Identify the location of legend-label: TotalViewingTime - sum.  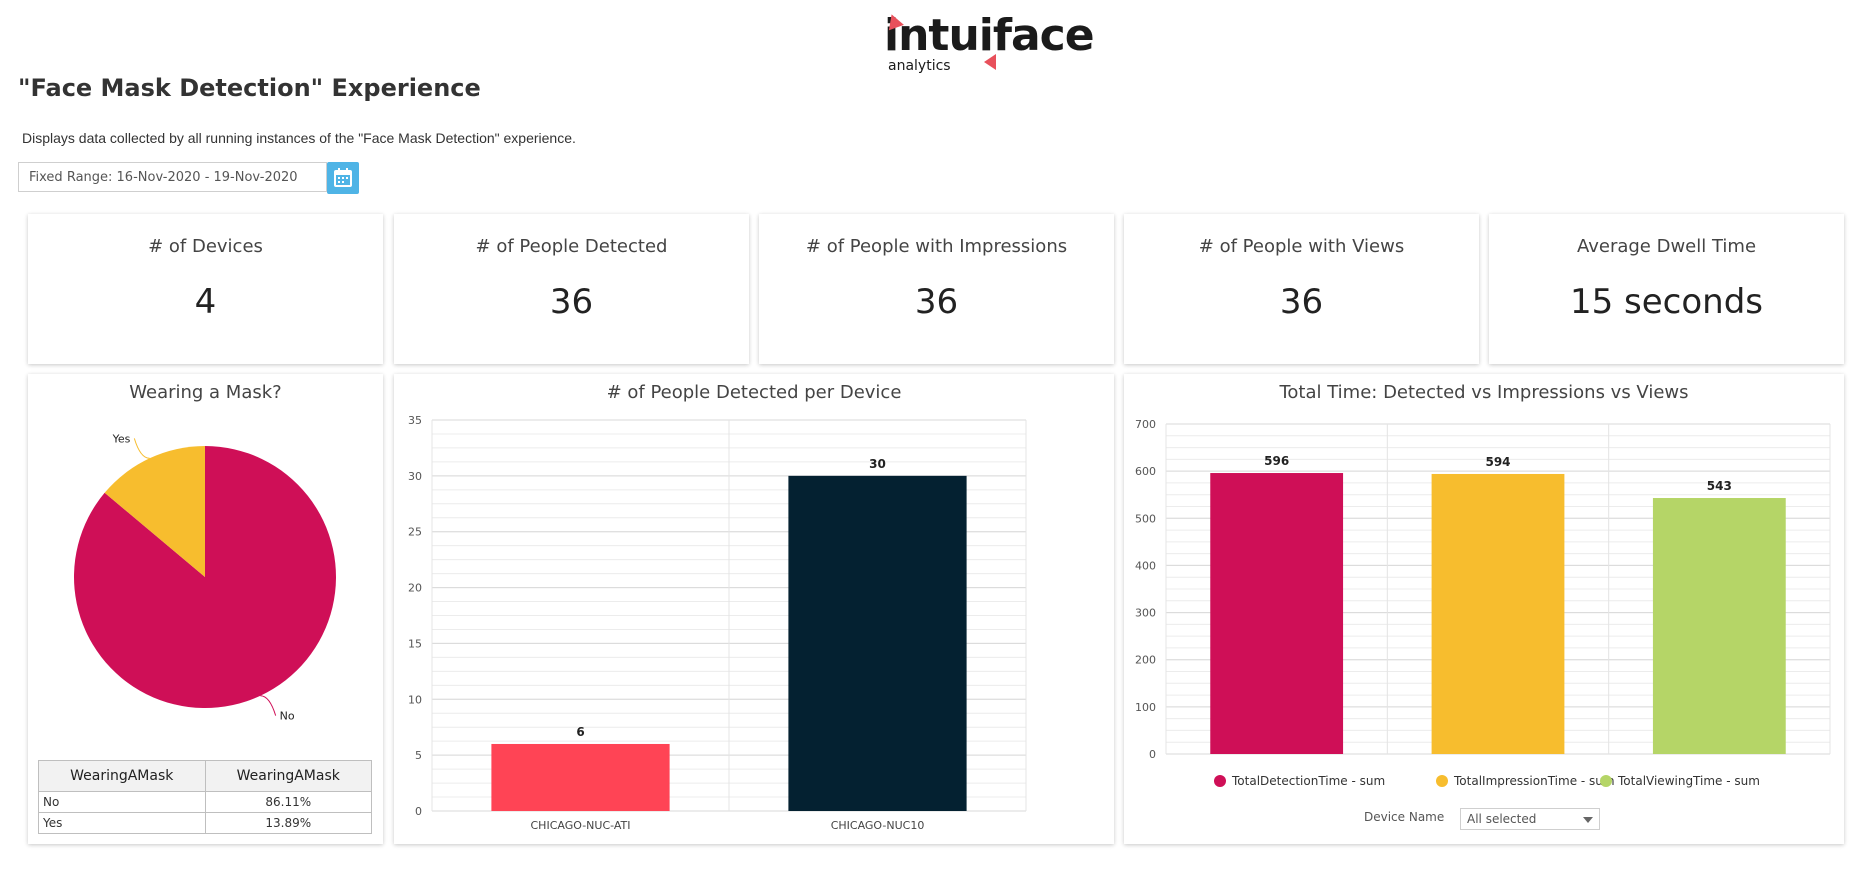
(1689, 781).